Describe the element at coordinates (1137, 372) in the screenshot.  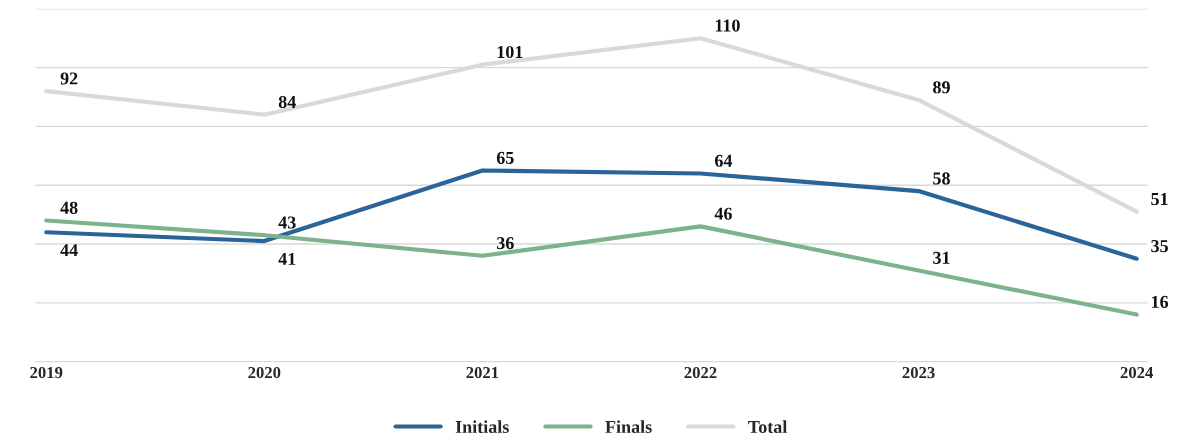
I see `x-tick-label: 2024` at that location.